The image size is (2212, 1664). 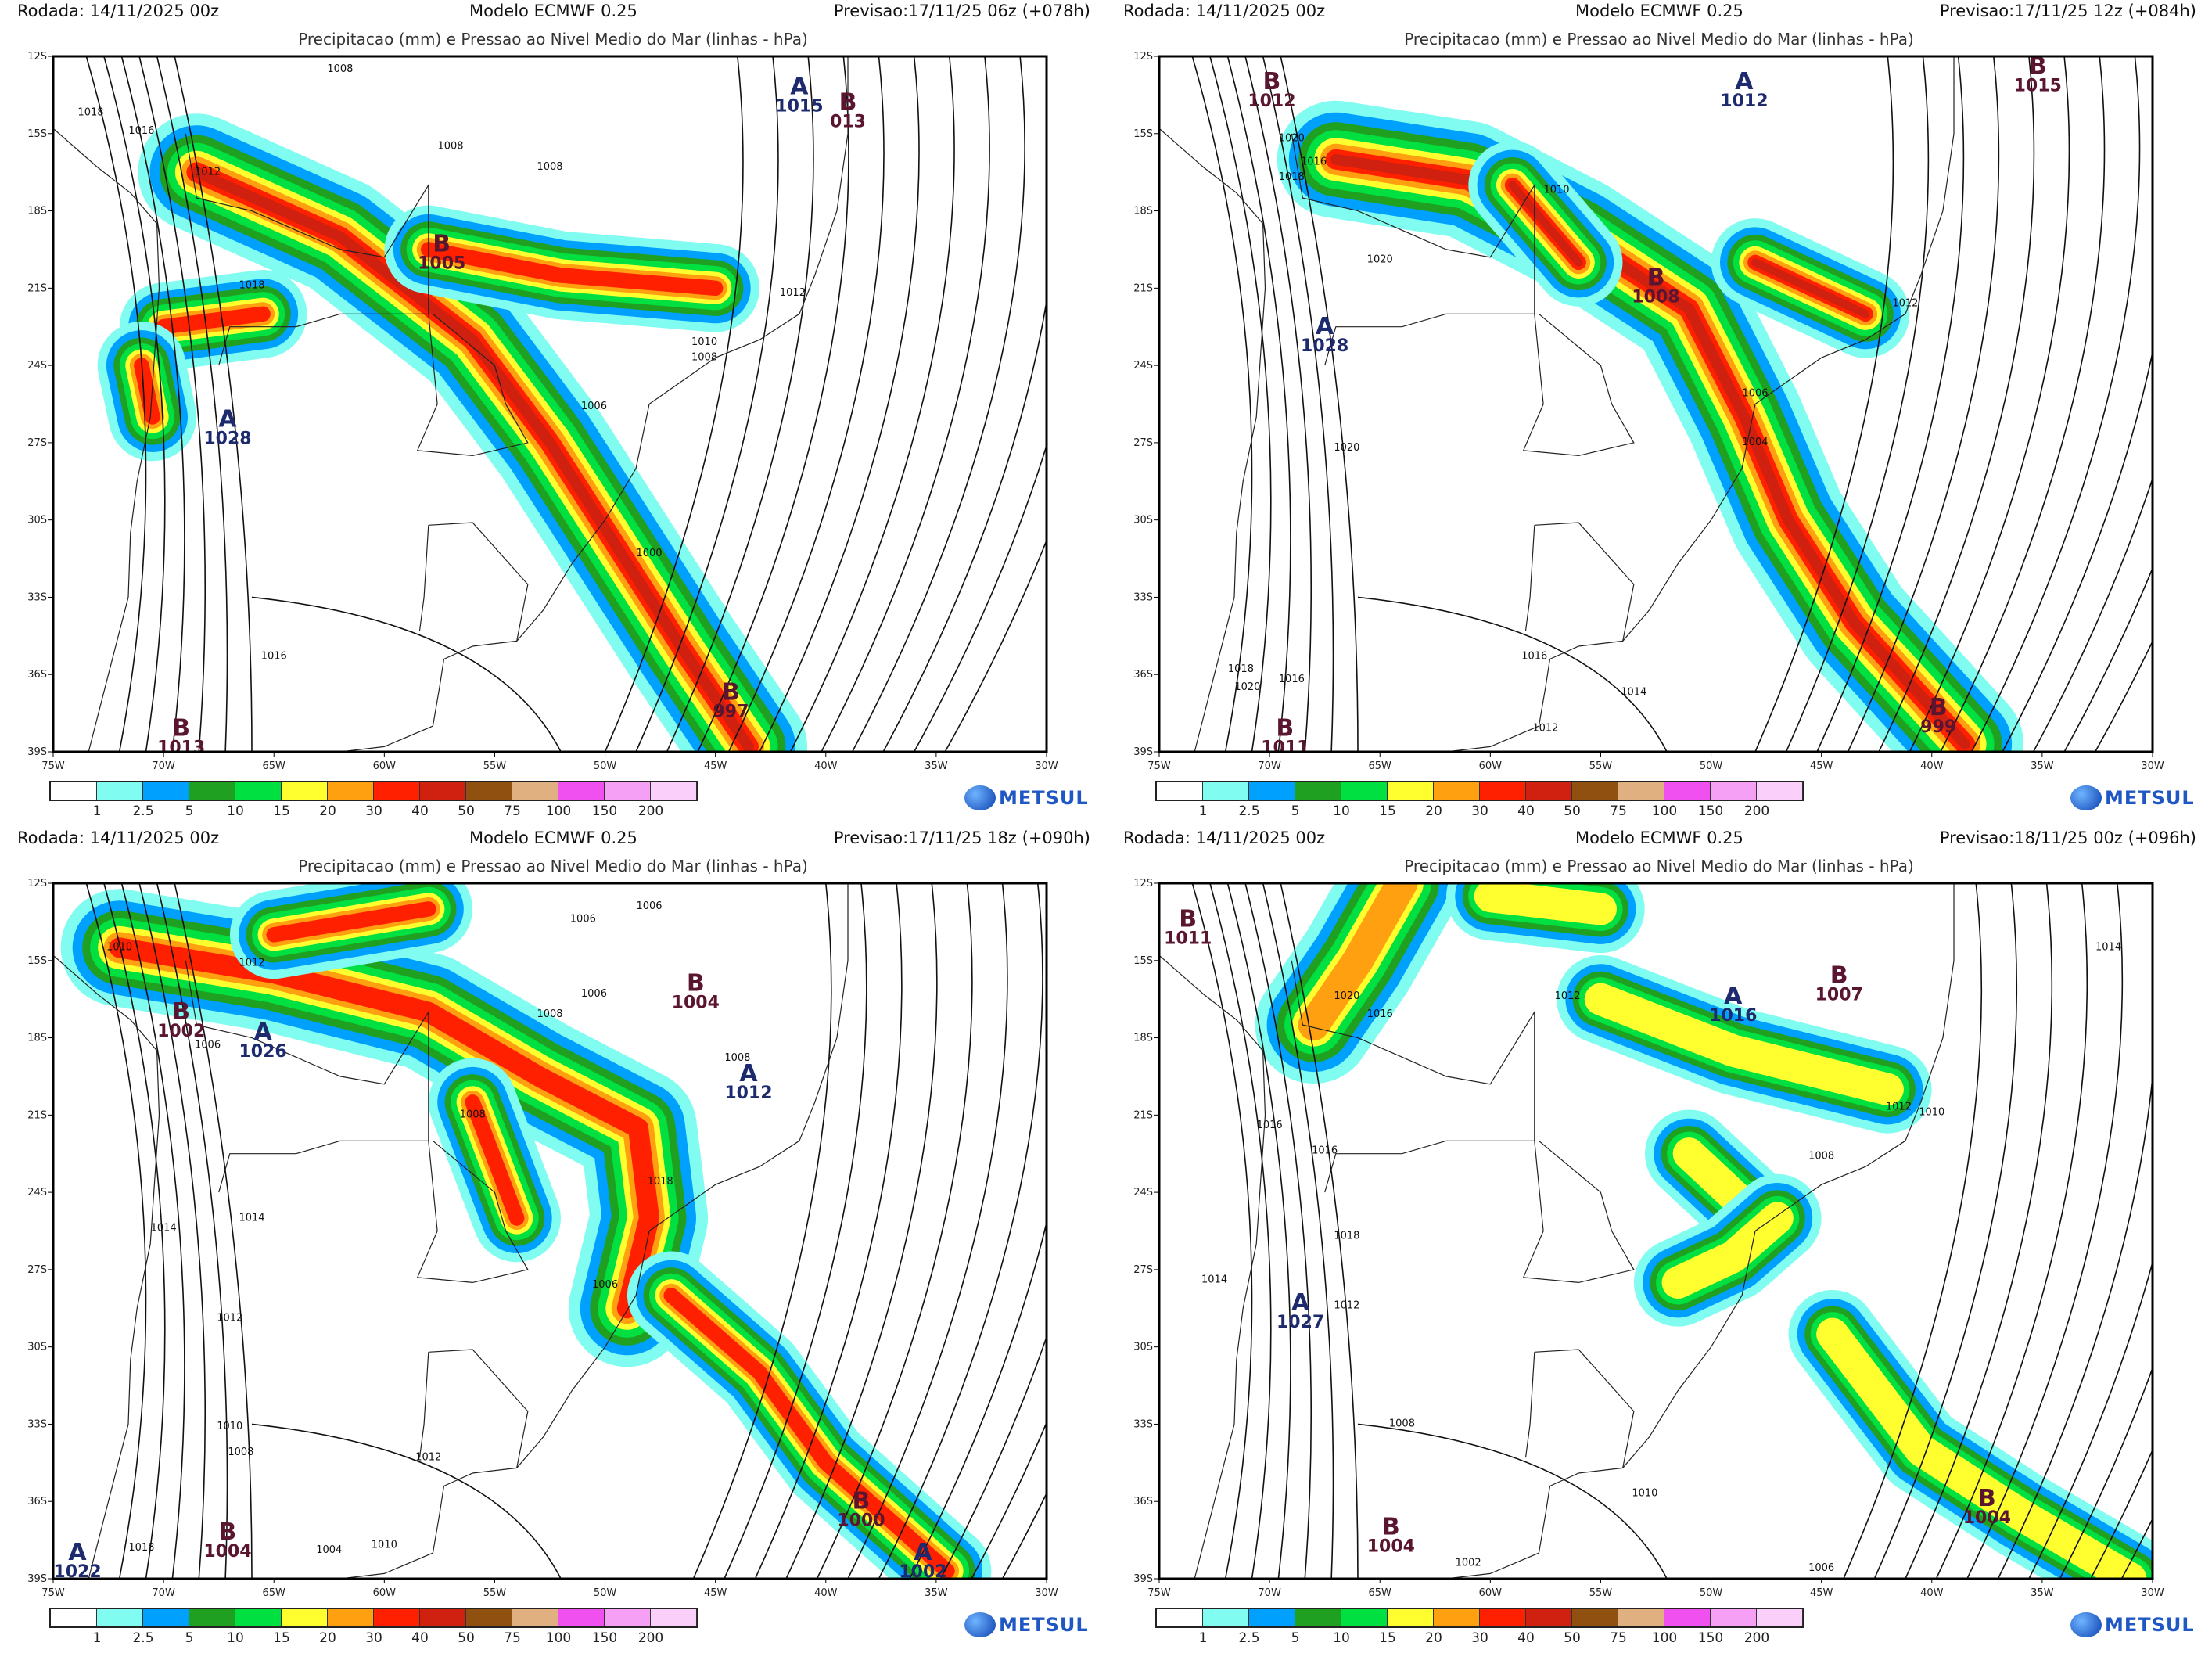 I want to click on colorbar-label: 40, so click(x=420, y=1638).